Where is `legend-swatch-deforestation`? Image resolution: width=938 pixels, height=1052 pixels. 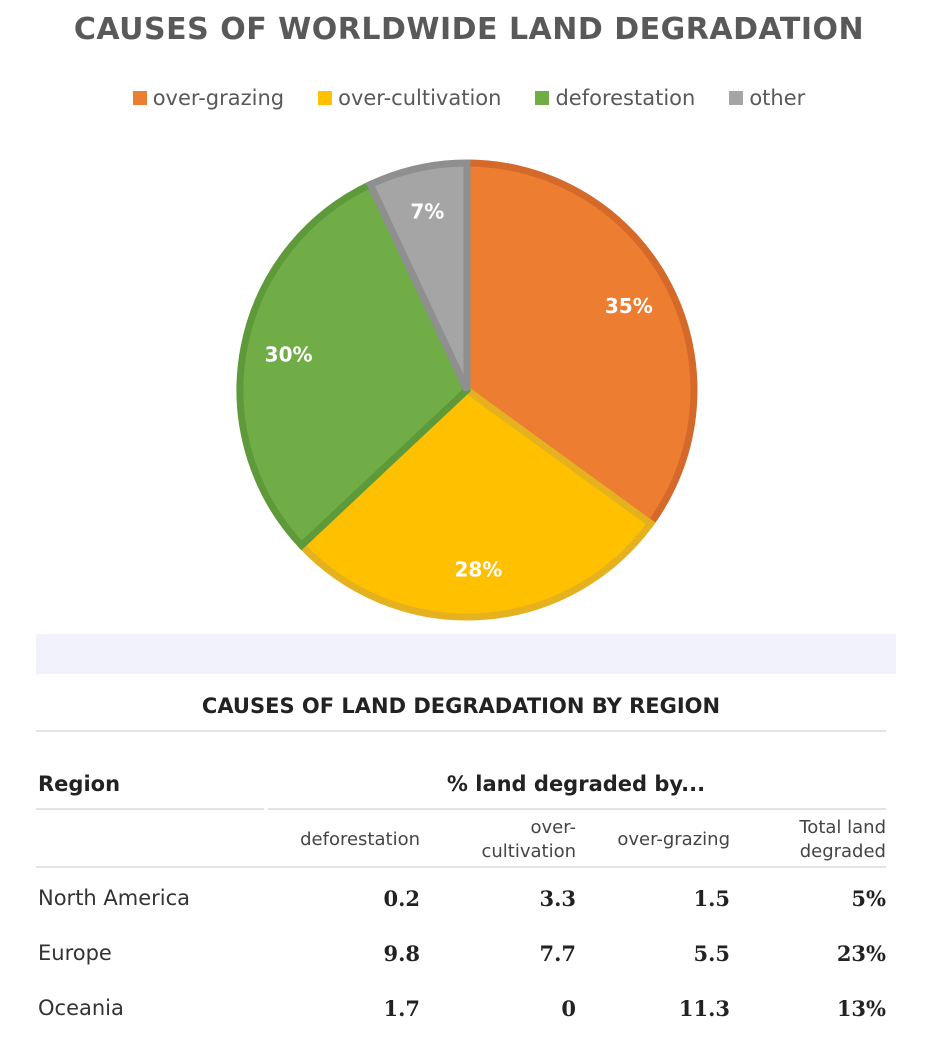
legend-swatch-deforestation is located at coordinates (542, 98).